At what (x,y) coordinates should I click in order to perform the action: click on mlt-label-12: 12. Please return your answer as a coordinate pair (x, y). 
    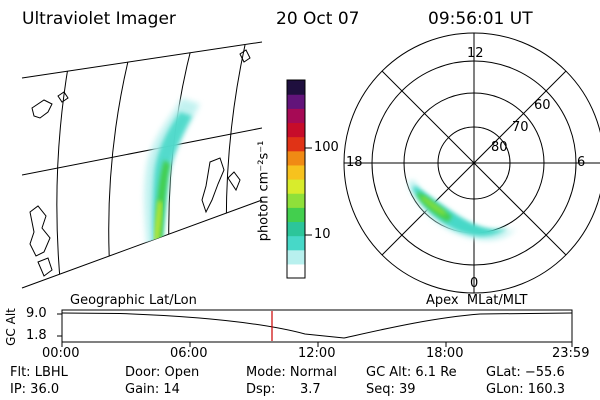
    Looking at the image, I should click on (475, 53).